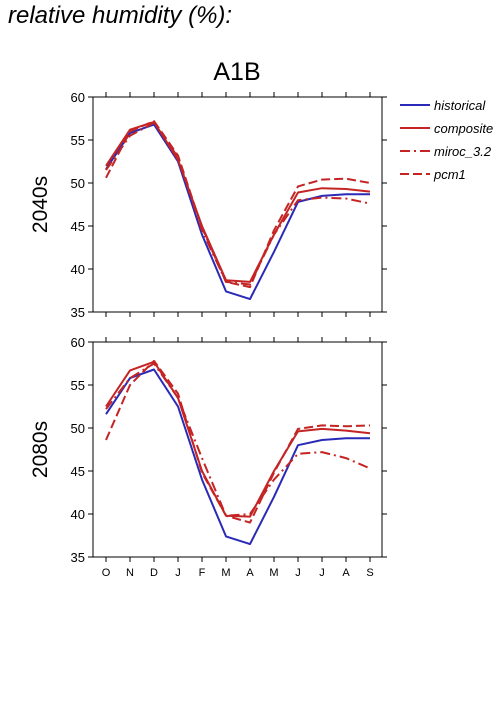 The height and width of the screenshot is (709, 501). I want to click on legend-label: historical, so click(460, 105).